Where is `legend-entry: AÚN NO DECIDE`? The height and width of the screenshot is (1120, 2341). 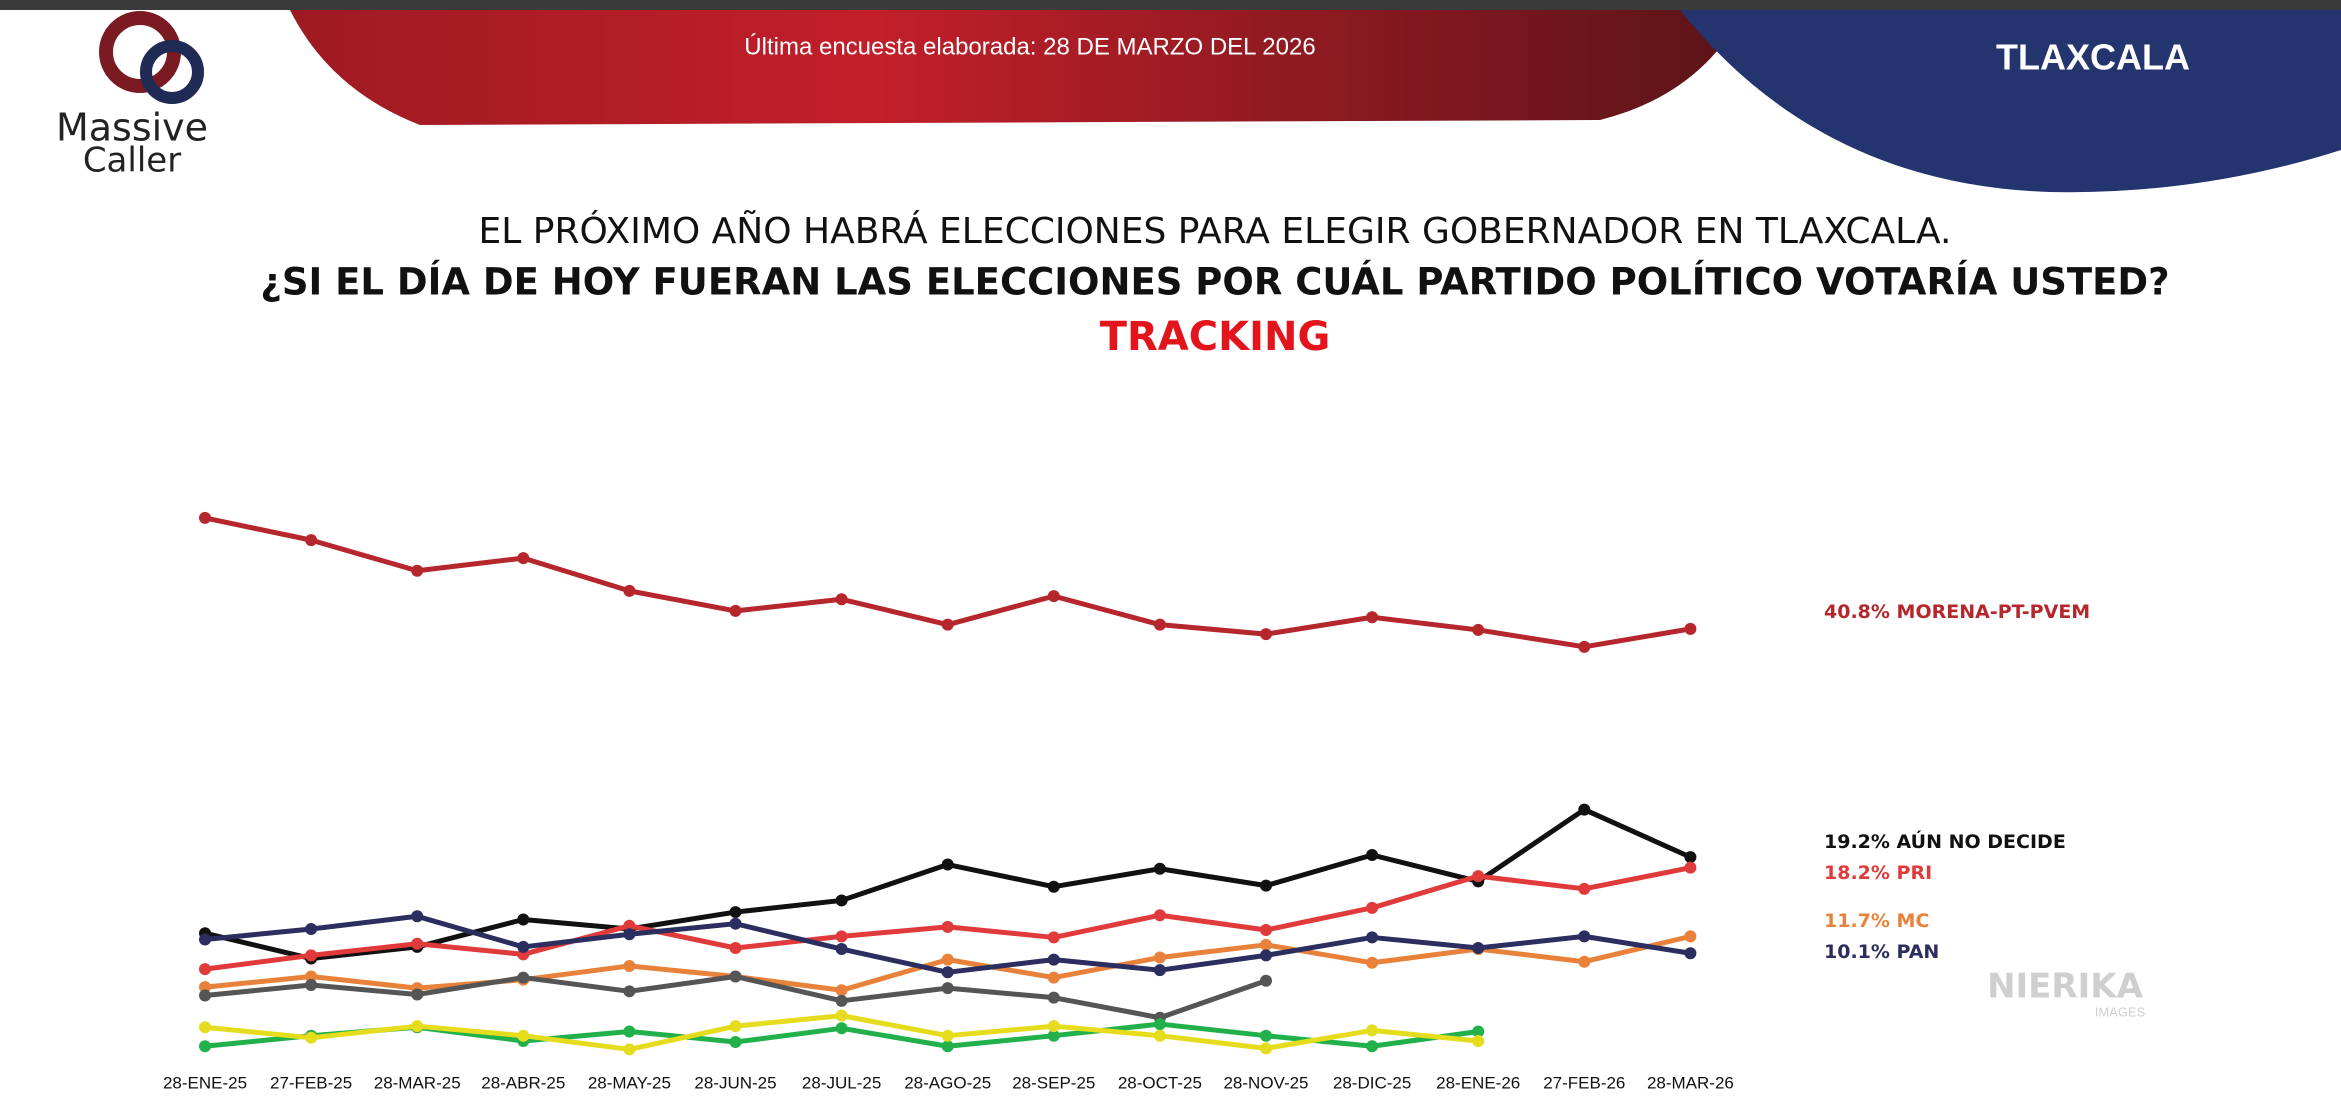
legend-entry: AÚN NO DECIDE is located at coordinates (1981, 841).